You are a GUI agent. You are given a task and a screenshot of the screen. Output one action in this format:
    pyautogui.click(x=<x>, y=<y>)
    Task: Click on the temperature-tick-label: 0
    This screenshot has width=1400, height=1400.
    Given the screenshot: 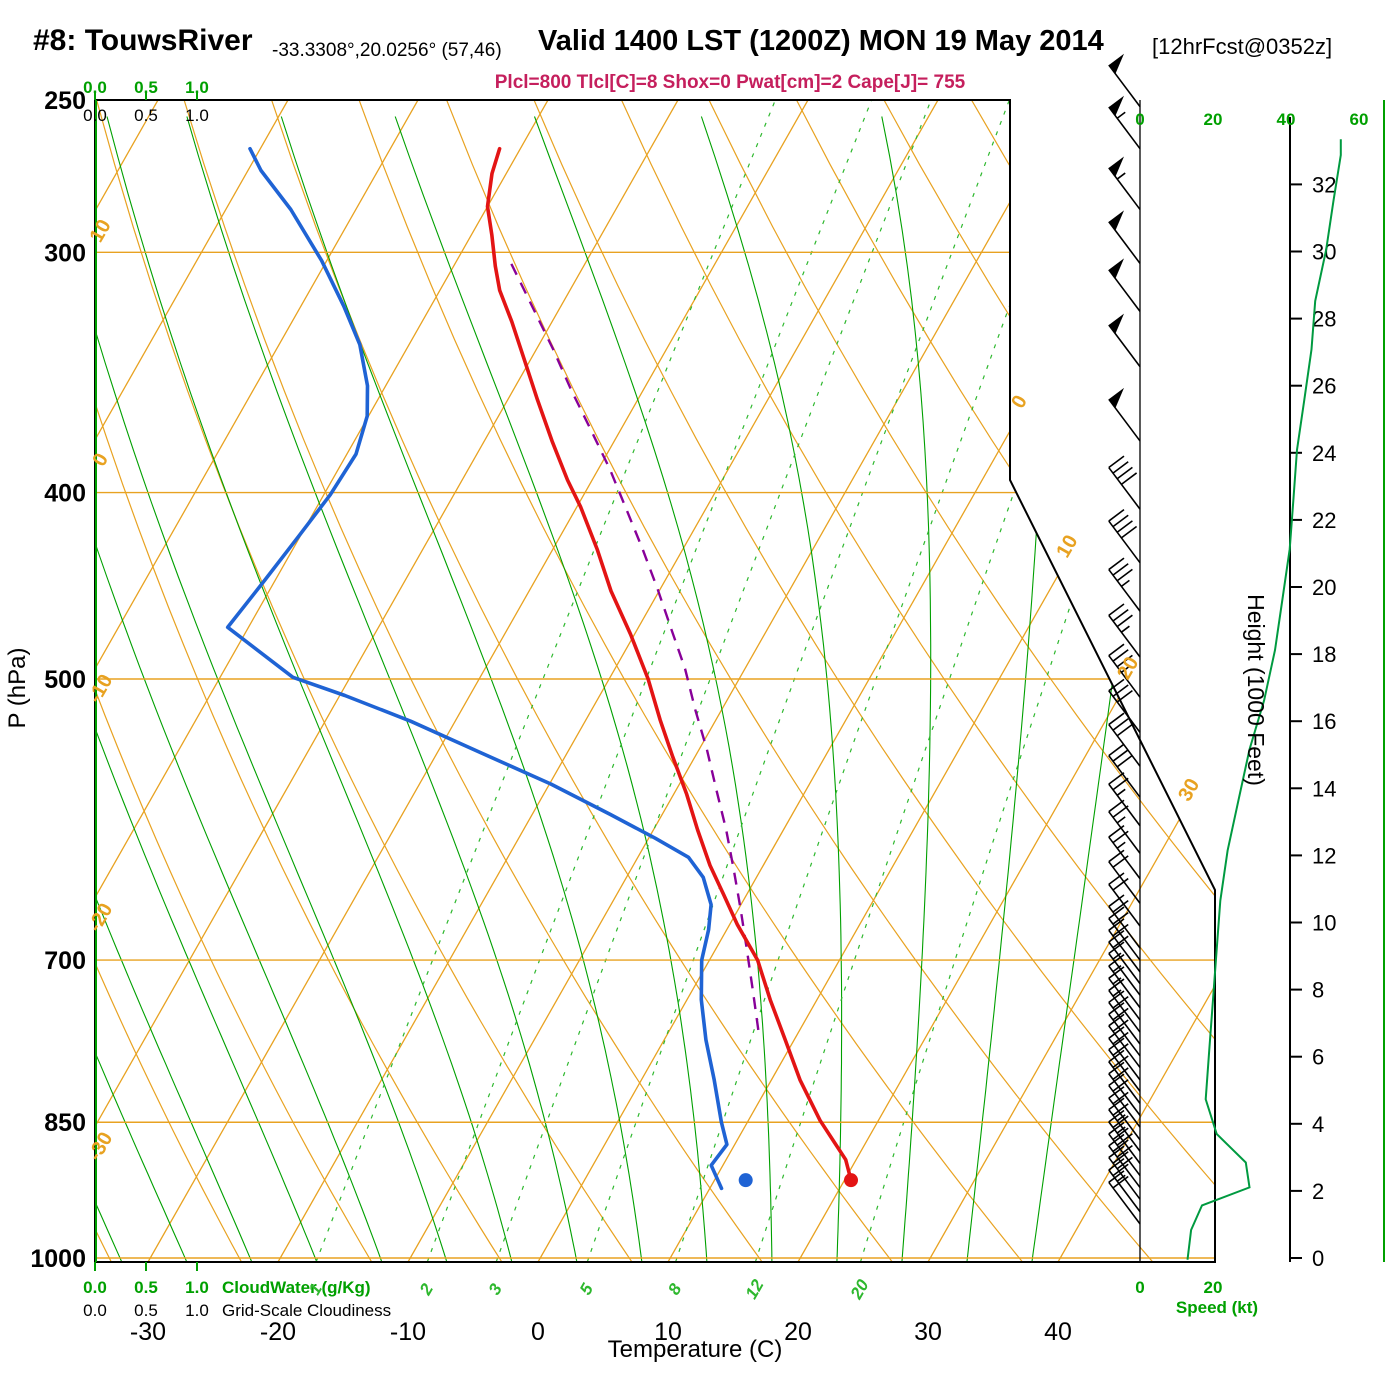 What is the action you would take?
    pyautogui.click(x=538, y=1332)
    